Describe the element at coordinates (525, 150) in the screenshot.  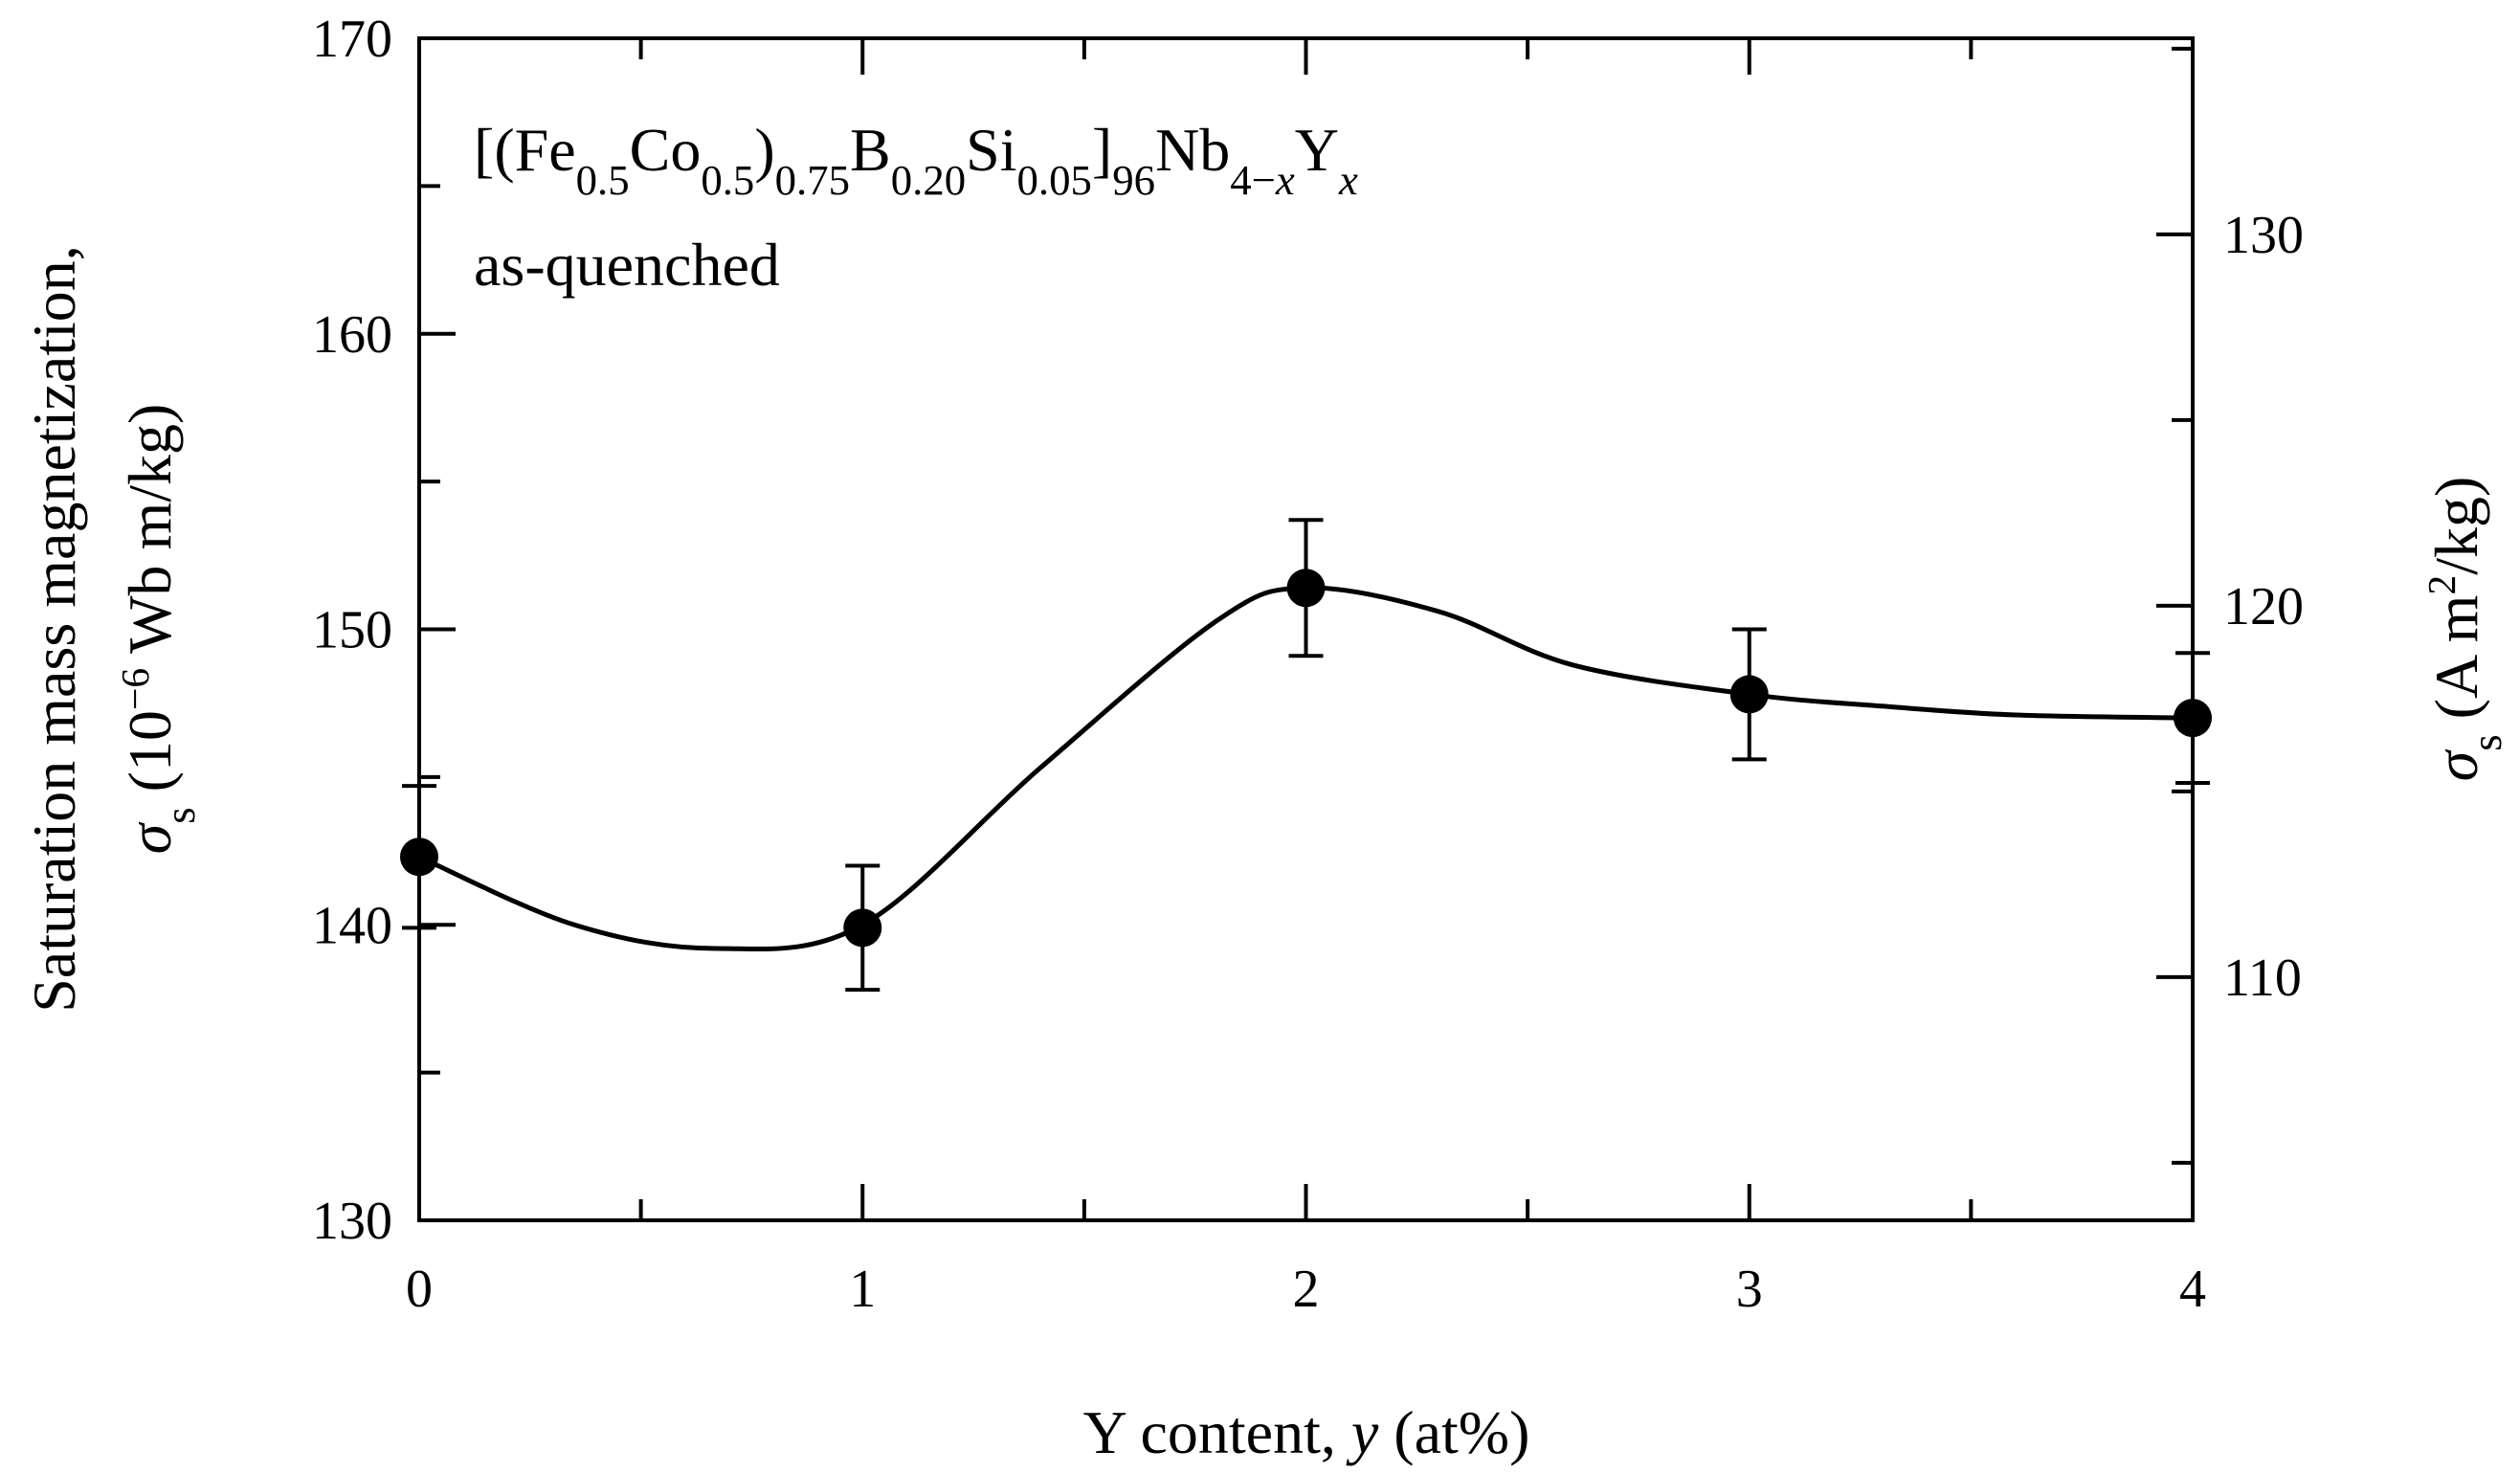
I see `rich-text-part: [(Fe` at that location.